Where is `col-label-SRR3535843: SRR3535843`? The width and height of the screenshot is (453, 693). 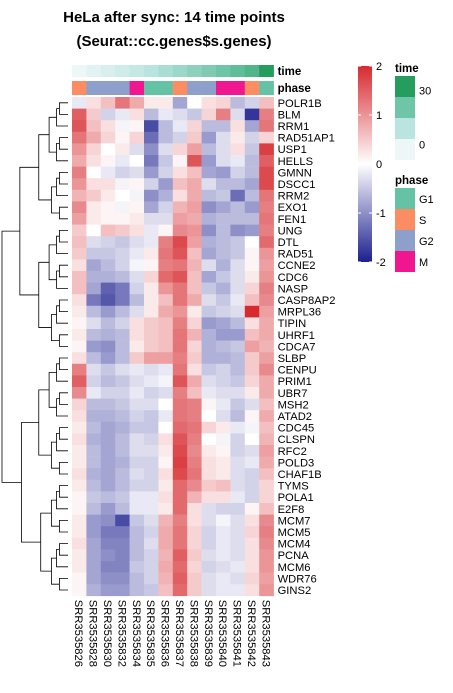
col-label-SRR3535843: SRR3535843 is located at coordinates (265, 633).